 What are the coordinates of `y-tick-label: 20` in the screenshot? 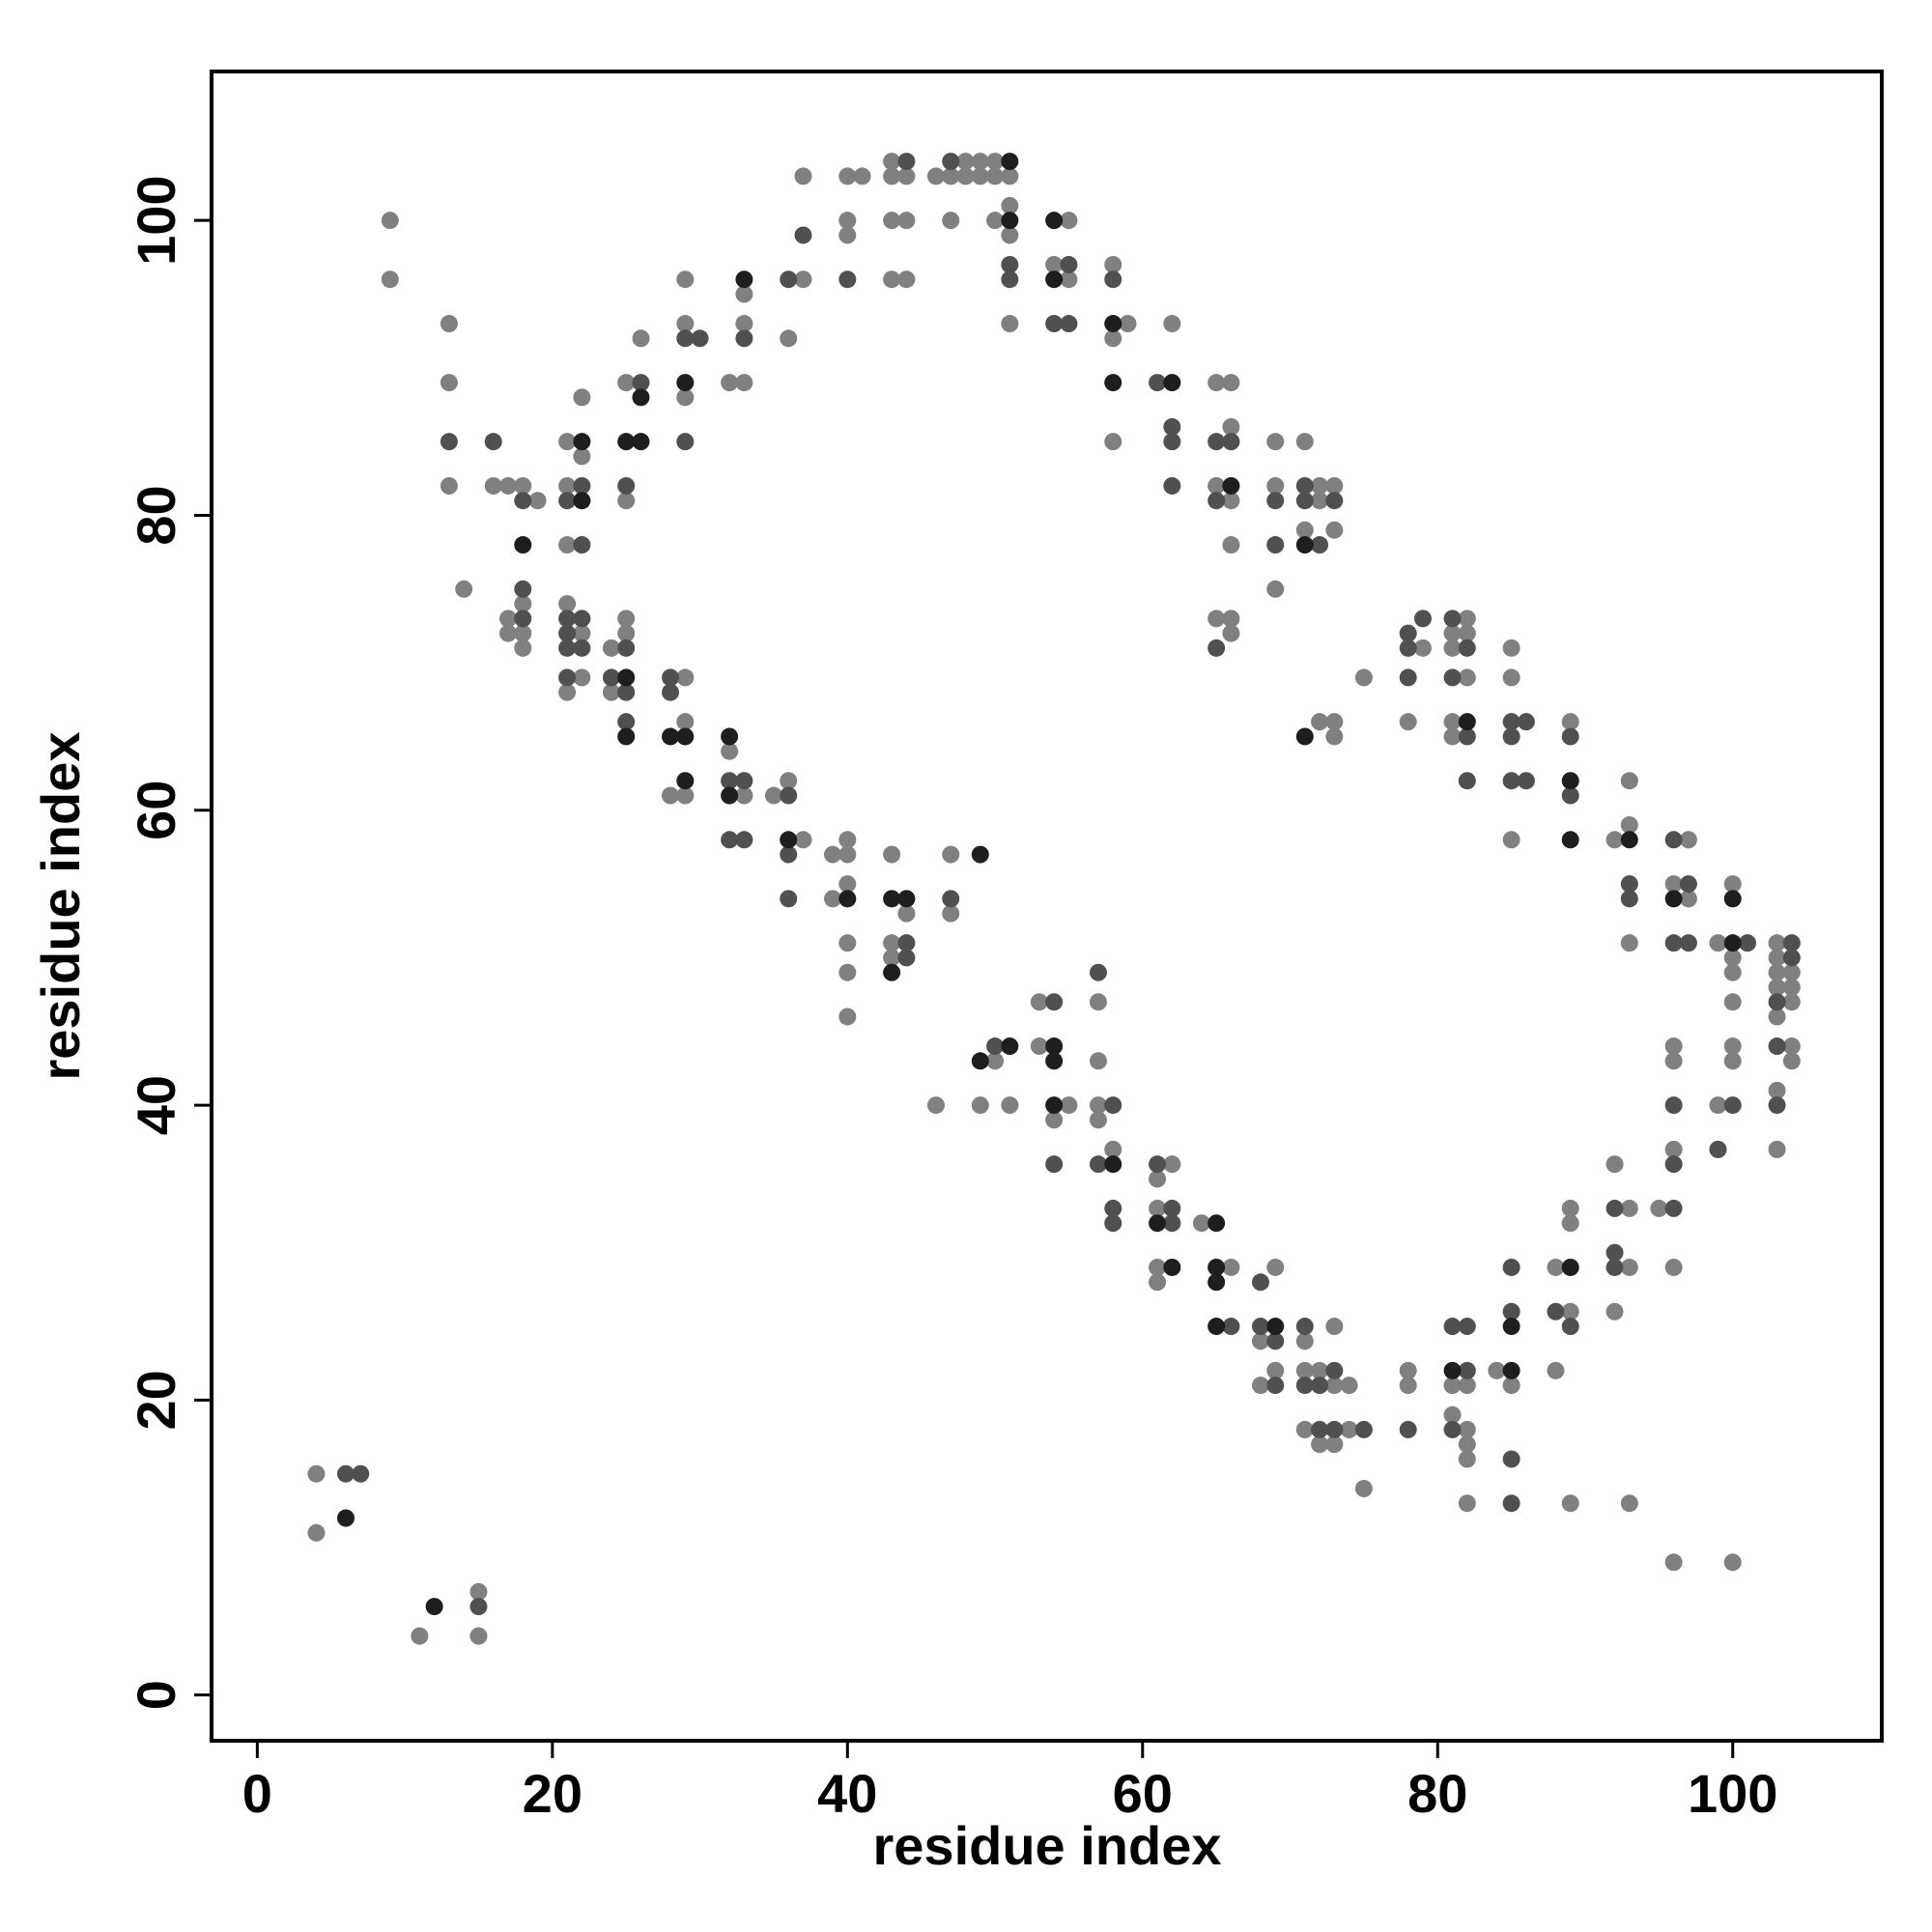 It's located at (156, 1400).